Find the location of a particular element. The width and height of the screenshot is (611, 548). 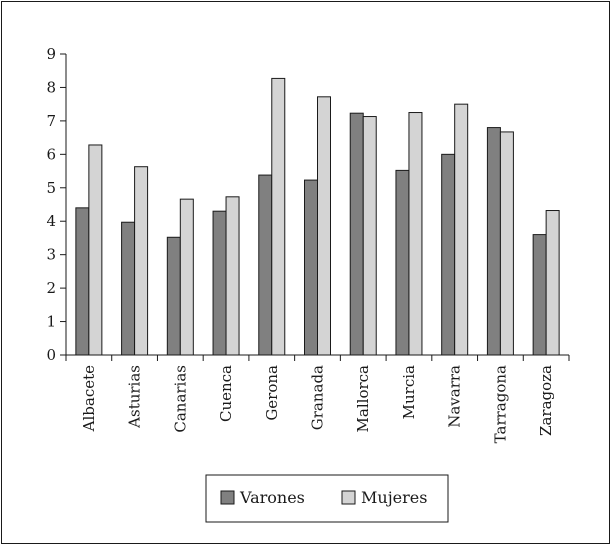

bar-varones-tarragona is located at coordinates (493, 241).